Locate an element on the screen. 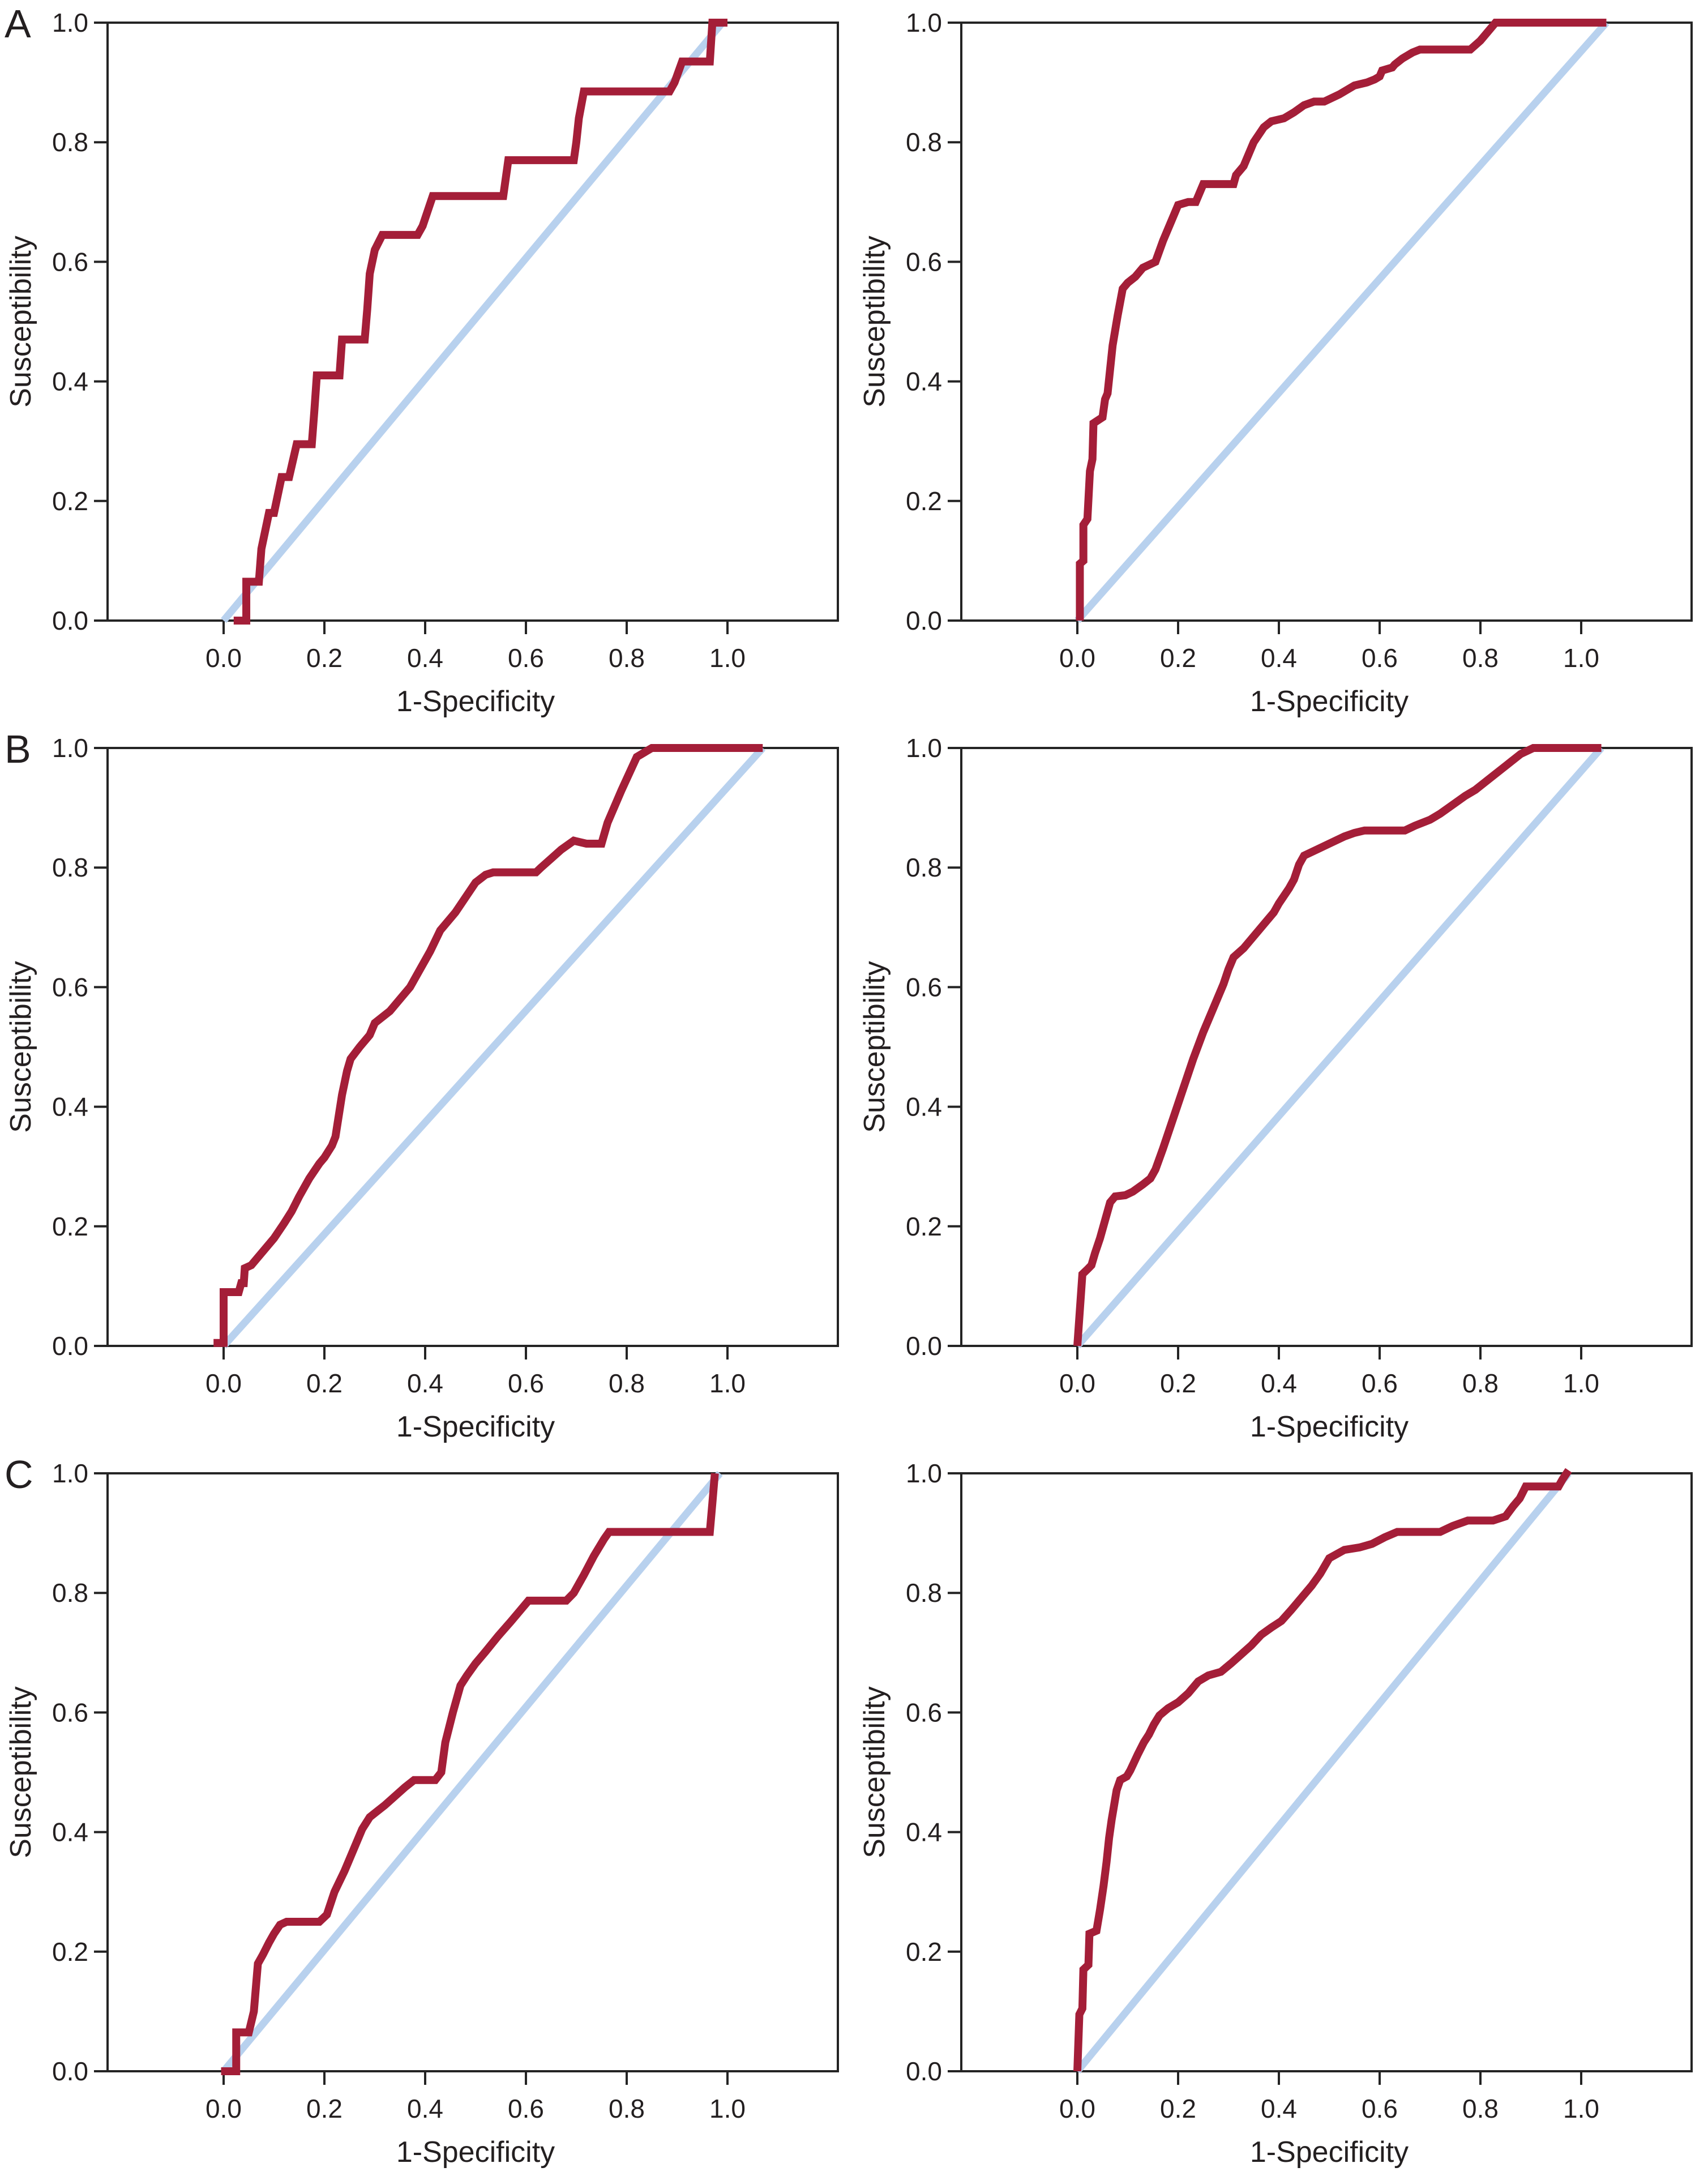  panel-letter: B is located at coordinates (18, 749).